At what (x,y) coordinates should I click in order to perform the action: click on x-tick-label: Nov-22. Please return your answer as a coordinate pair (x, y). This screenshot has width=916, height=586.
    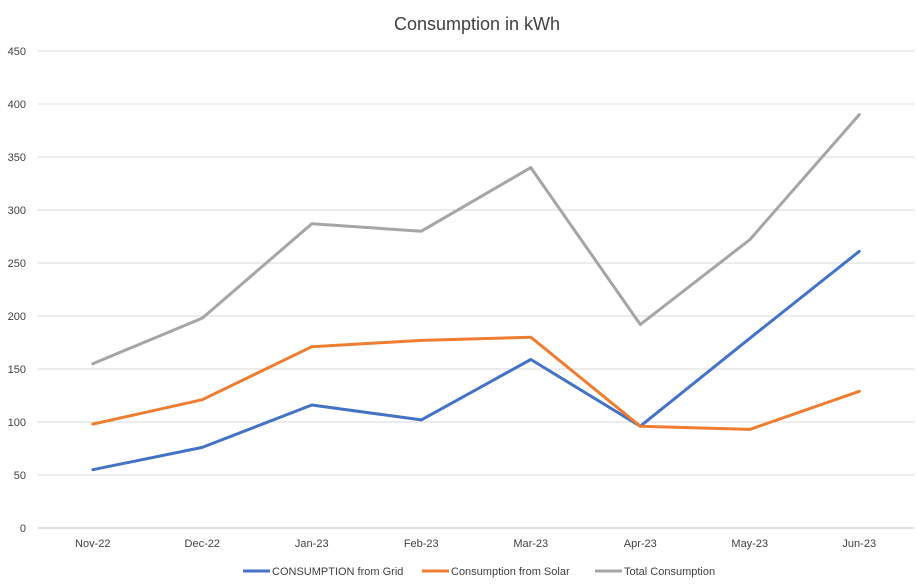
    Looking at the image, I should click on (92, 544).